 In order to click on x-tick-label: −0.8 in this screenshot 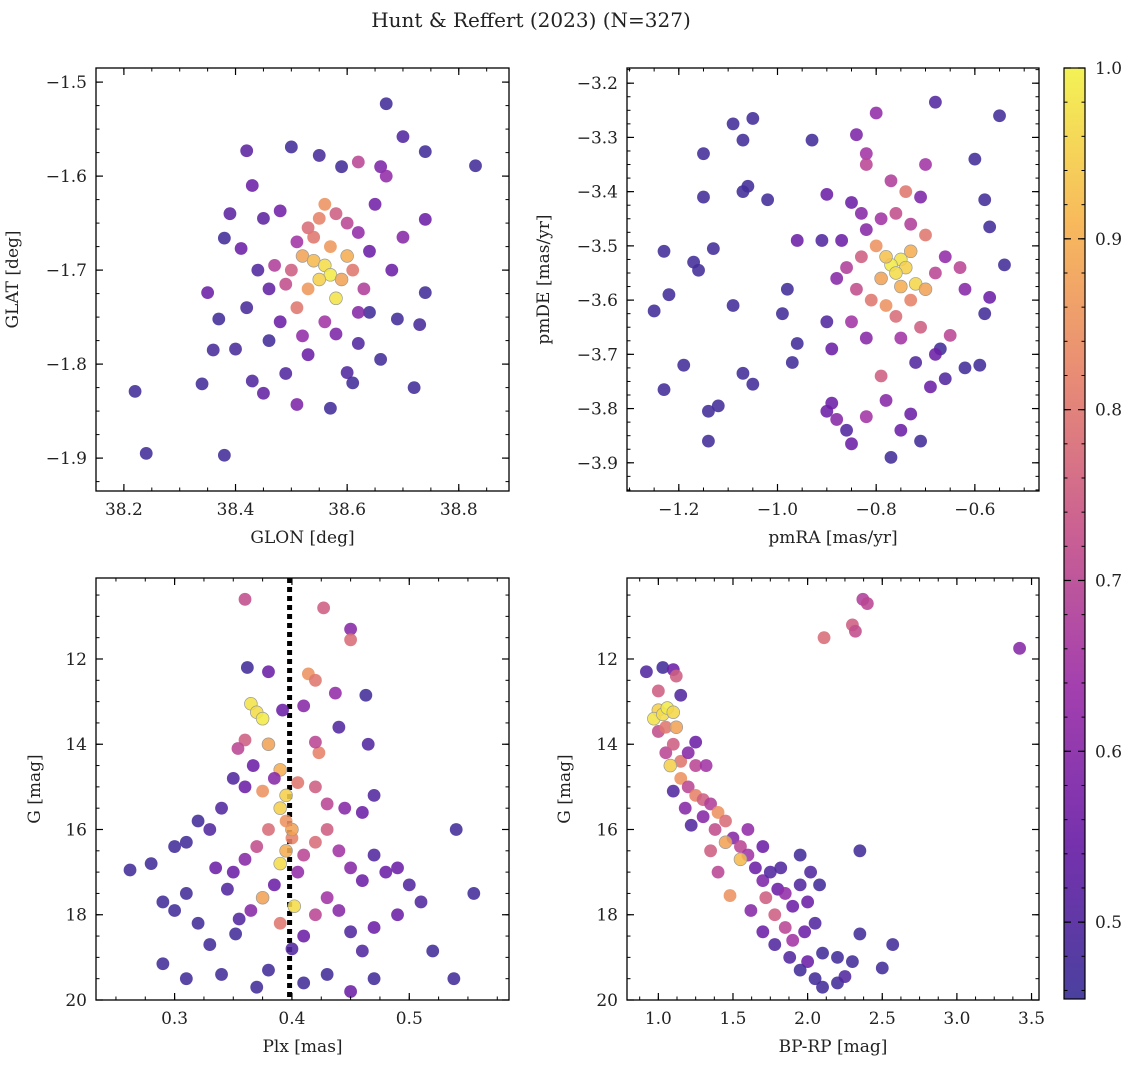, I will do `click(876, 510)`.